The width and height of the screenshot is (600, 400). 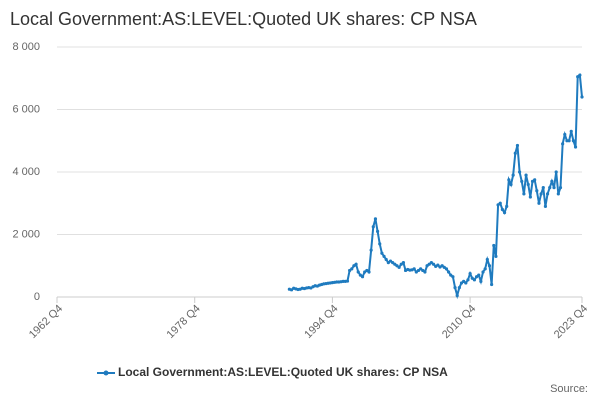 I want to click on y-tick-label: 4 000, so click(x=26, y=172).